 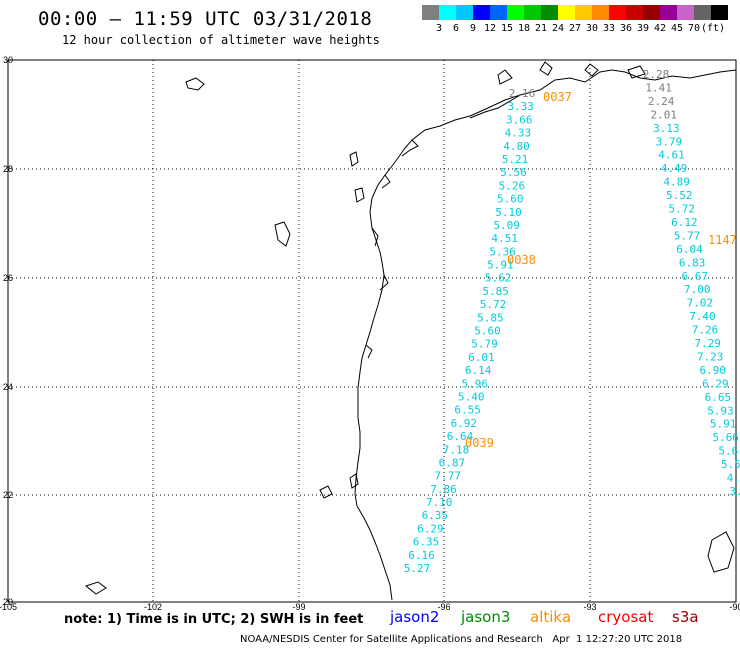 What do you see at coordinates (486, 617) in the screenshot?
I see `satellite-legend-jason3: jason3` at bounding box center [486, 617].